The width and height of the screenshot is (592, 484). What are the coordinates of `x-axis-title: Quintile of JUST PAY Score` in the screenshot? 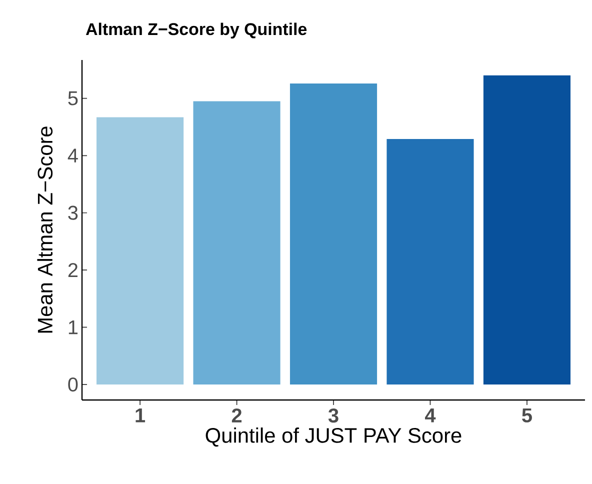 It's located at (334, 437).